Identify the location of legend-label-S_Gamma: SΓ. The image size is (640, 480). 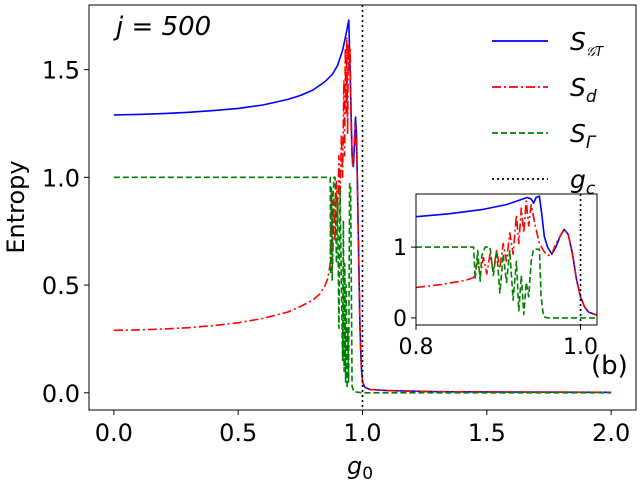
(583, 136).